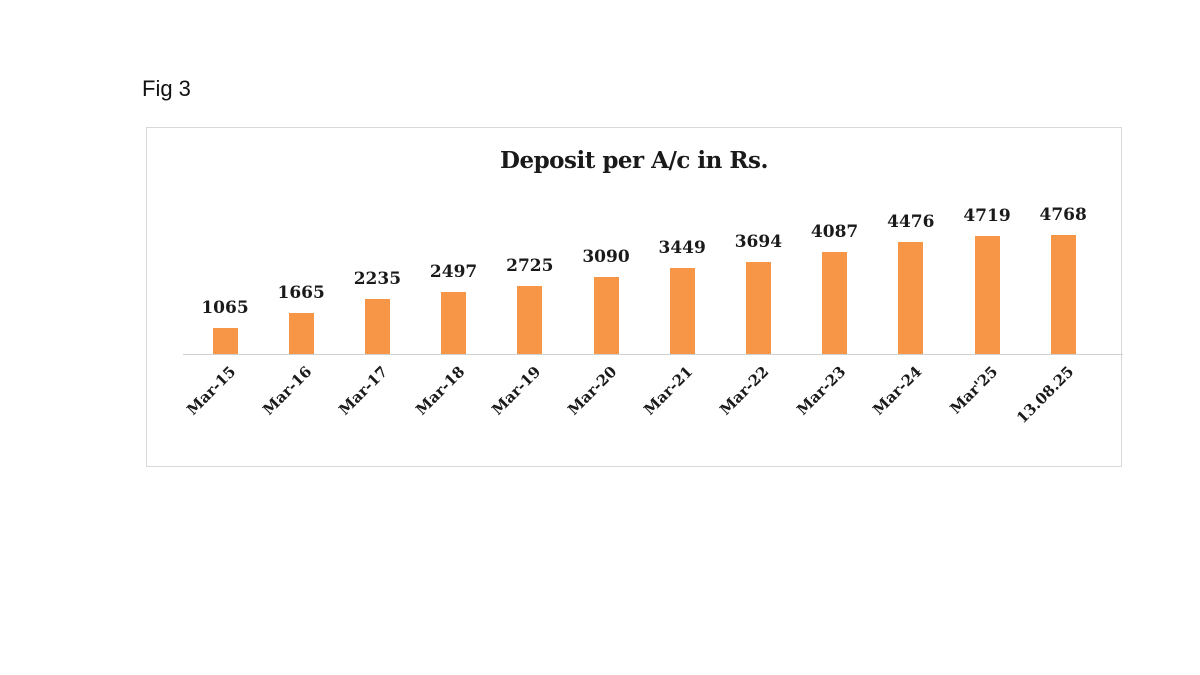 This screenshot has height=675, width=1200. Describe the element at coordinates (606, 257) in the screenshot. I see `data-label: 3090` at that location.